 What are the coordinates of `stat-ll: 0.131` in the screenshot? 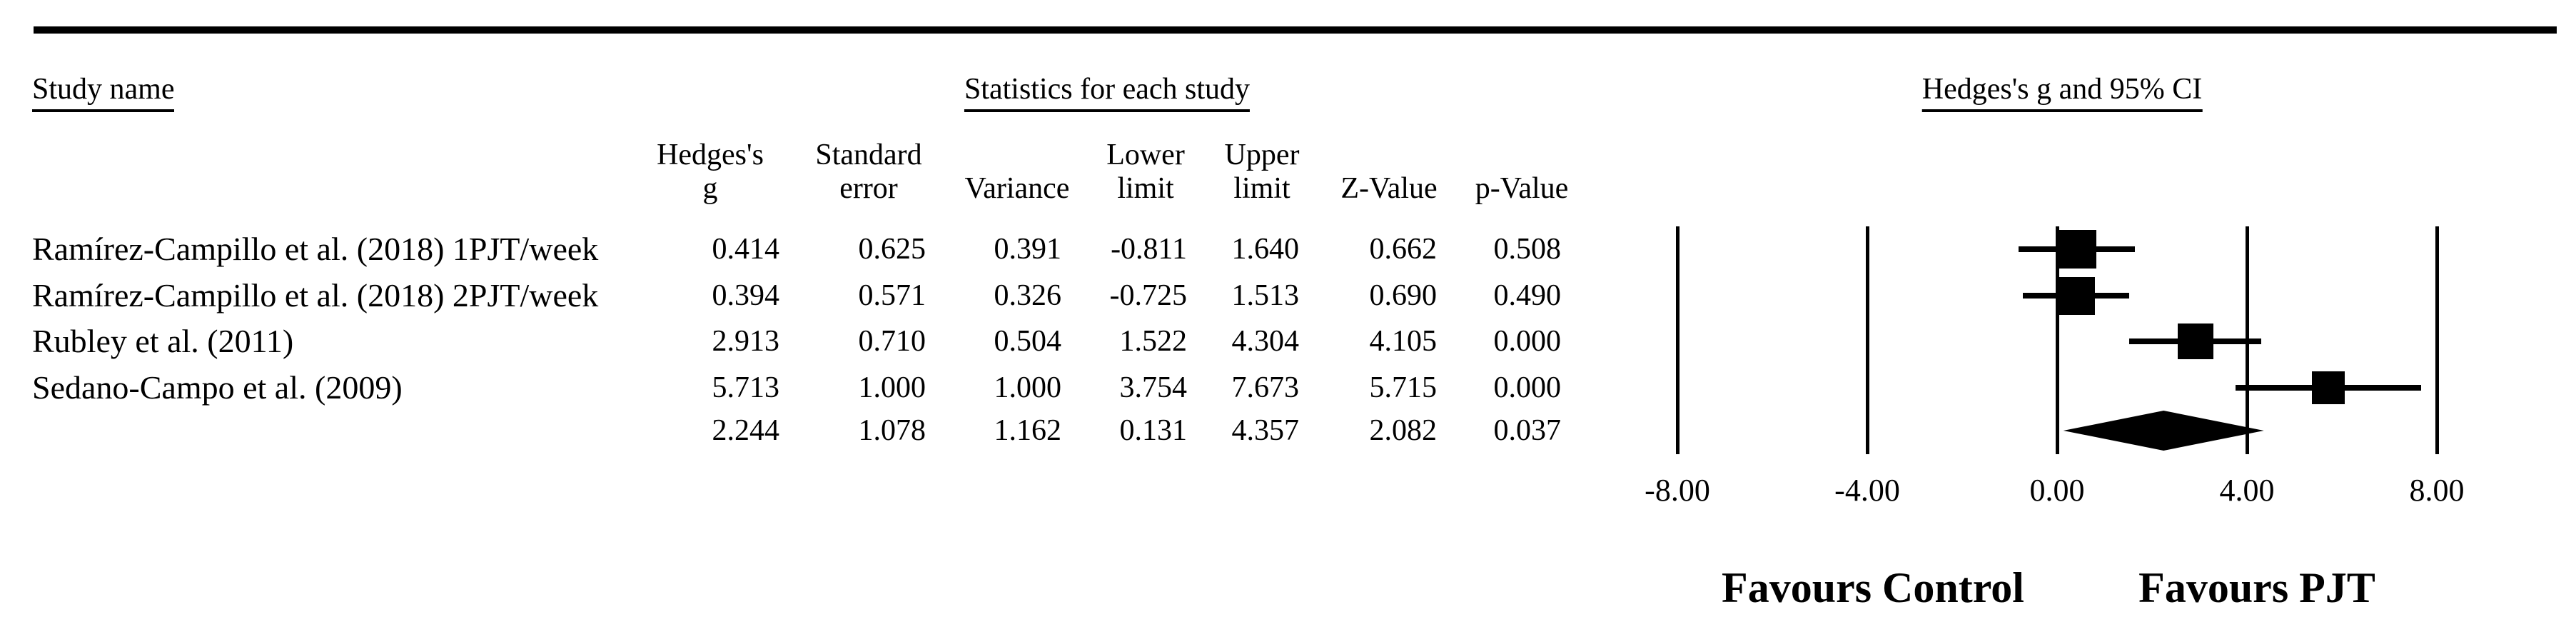 It's located at (1153, 431).